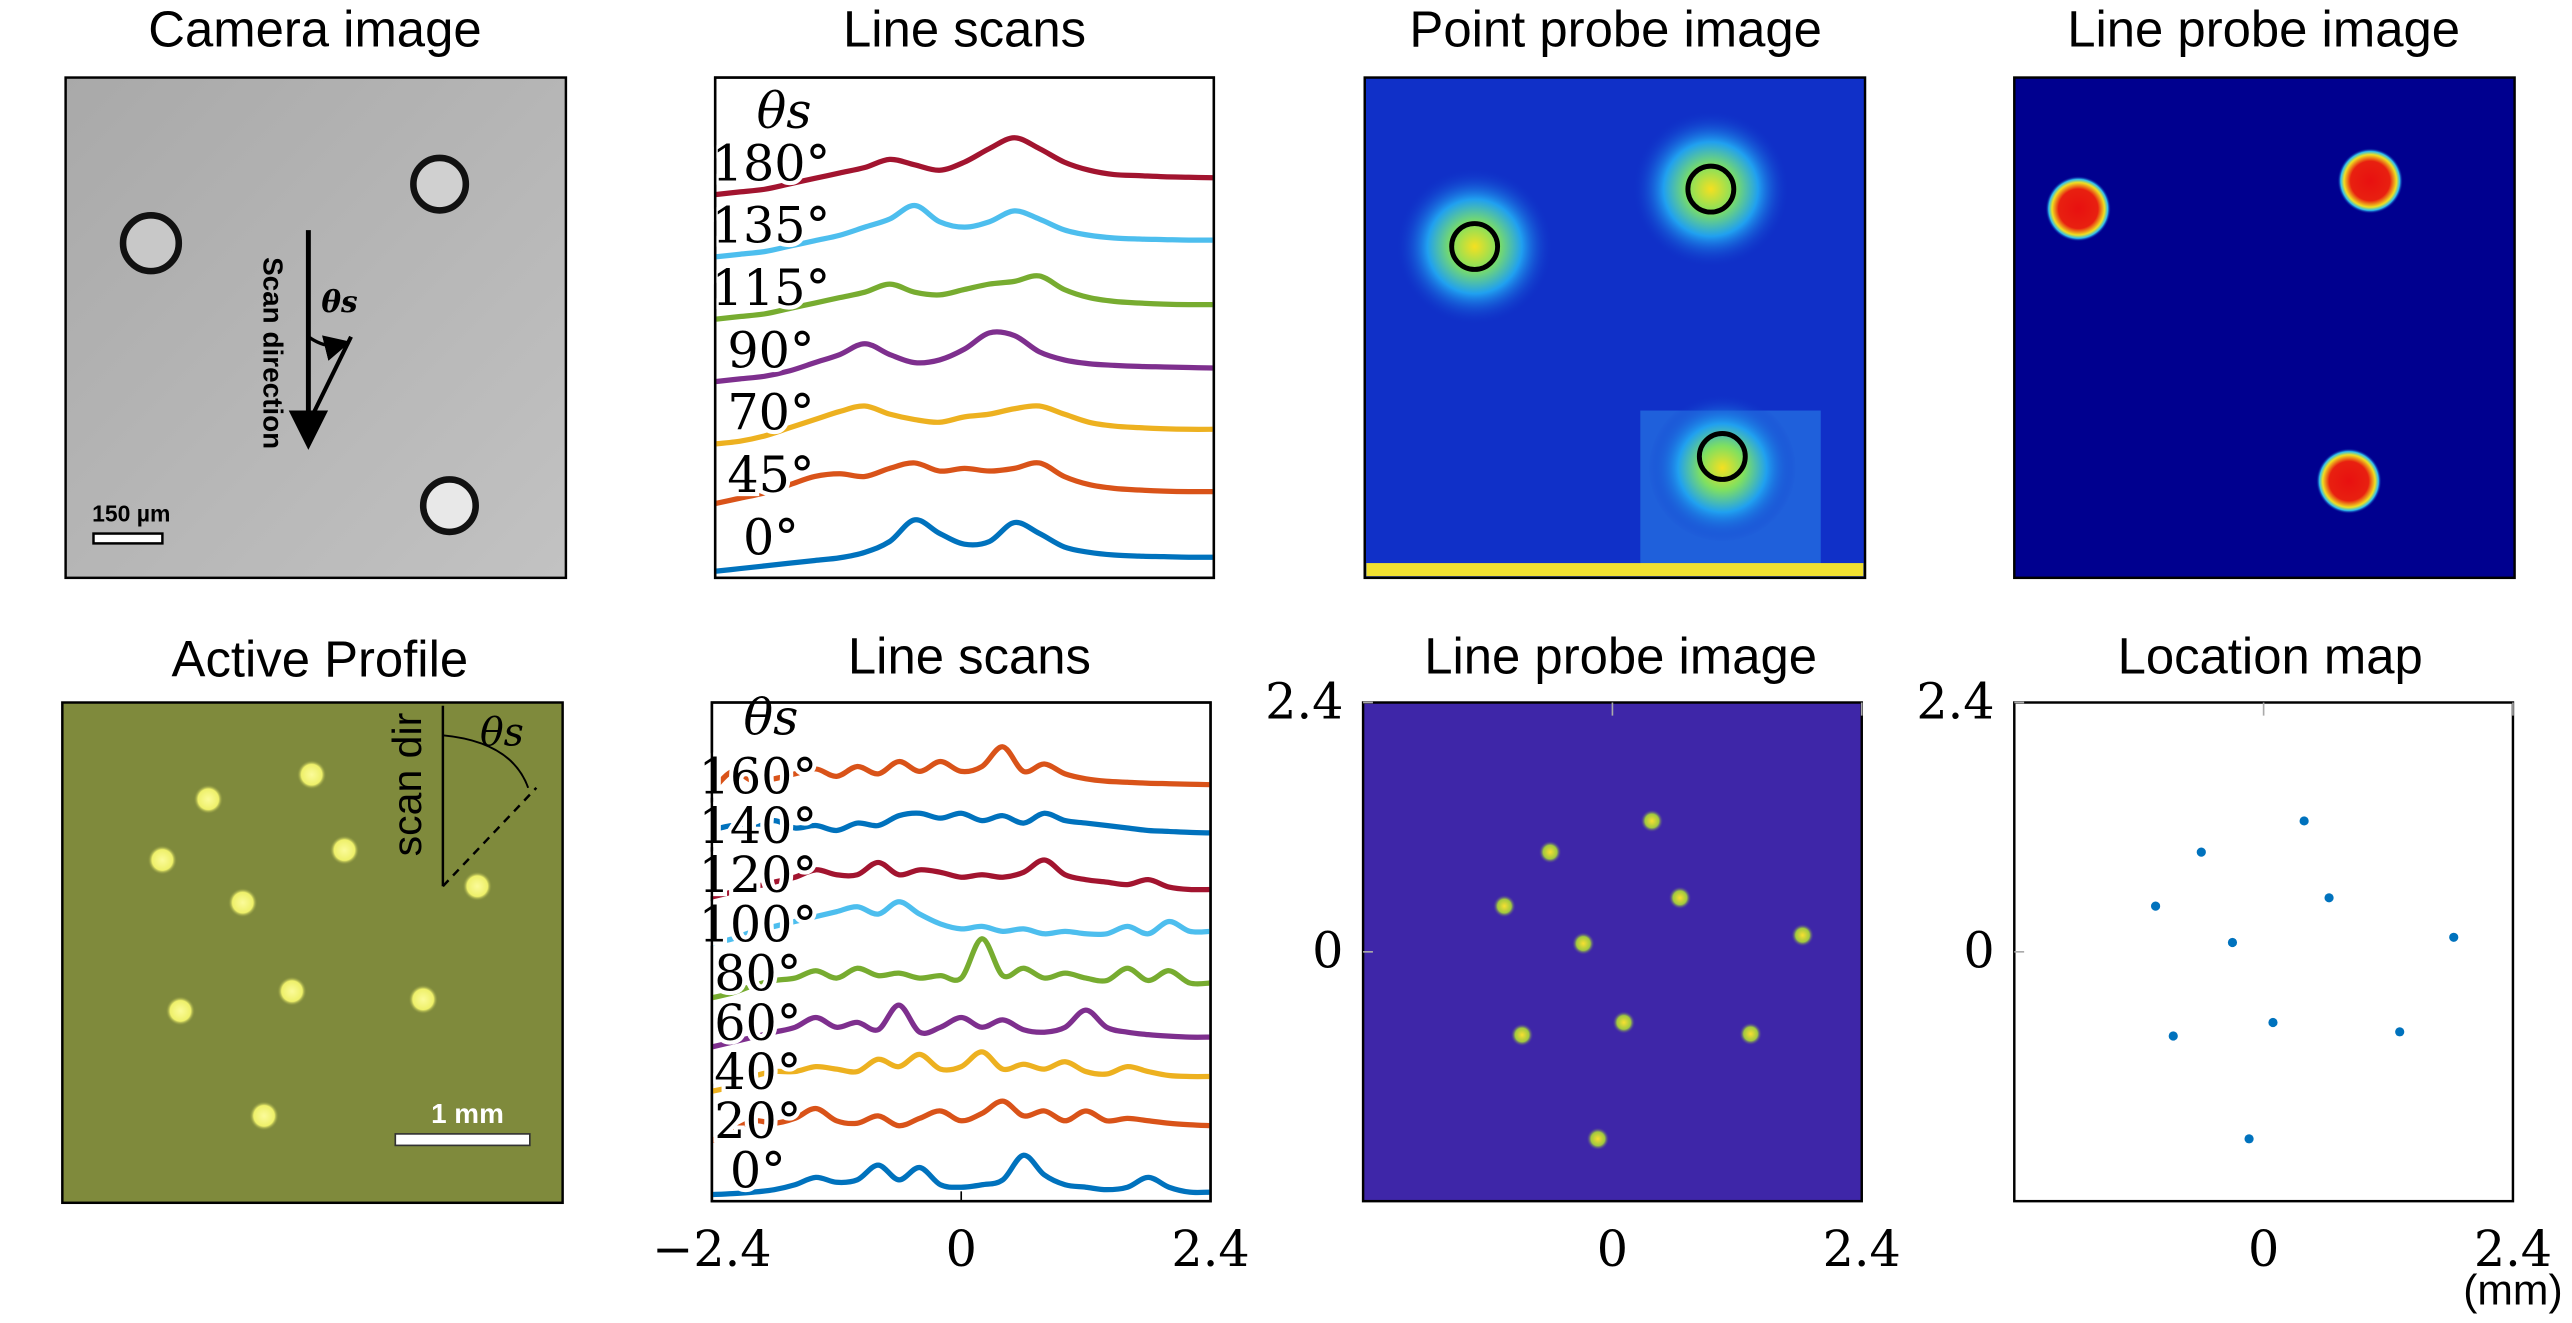 Image resolution: width=2572 pixels, height=1323 pixels. What do you see at coordinates (770, 350) in the screenshot?
I see `series-label: 90°` at bounding box center [770, 350].